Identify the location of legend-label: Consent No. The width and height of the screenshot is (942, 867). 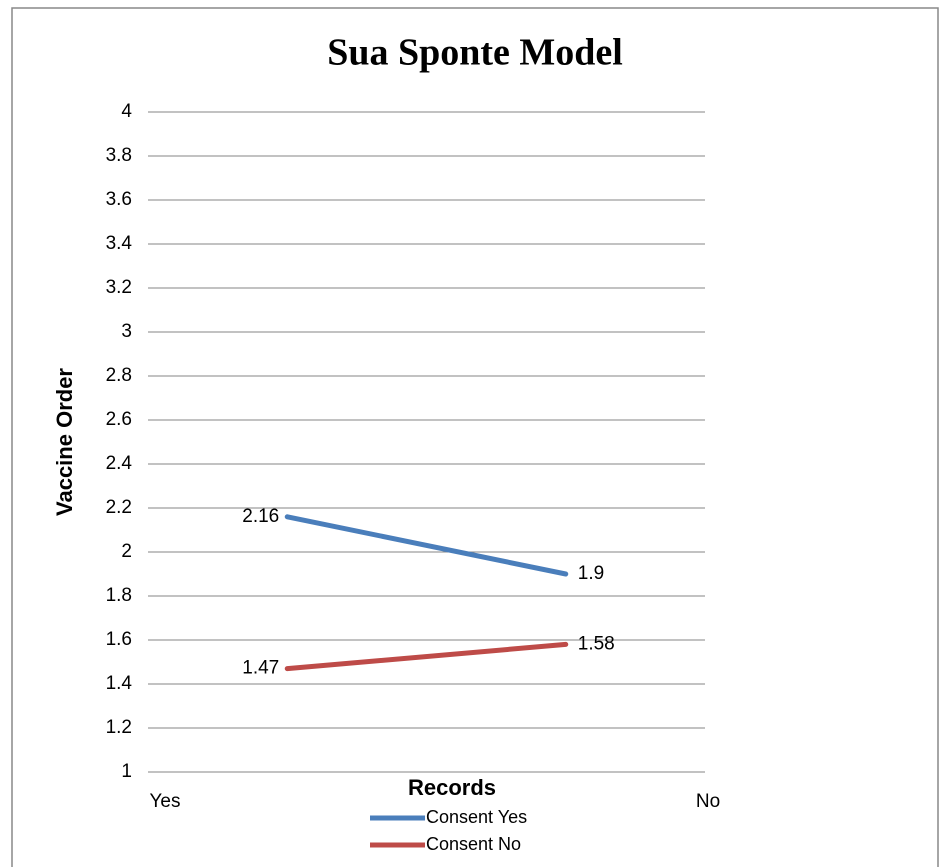
(473, 844).